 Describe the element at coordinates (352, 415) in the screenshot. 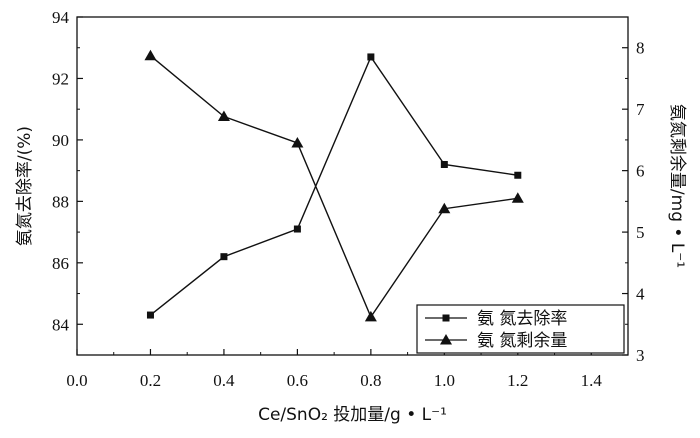

I see `x-axis-title: Ce/SnO₂ 投加量/g • L⁻¹` at that location.